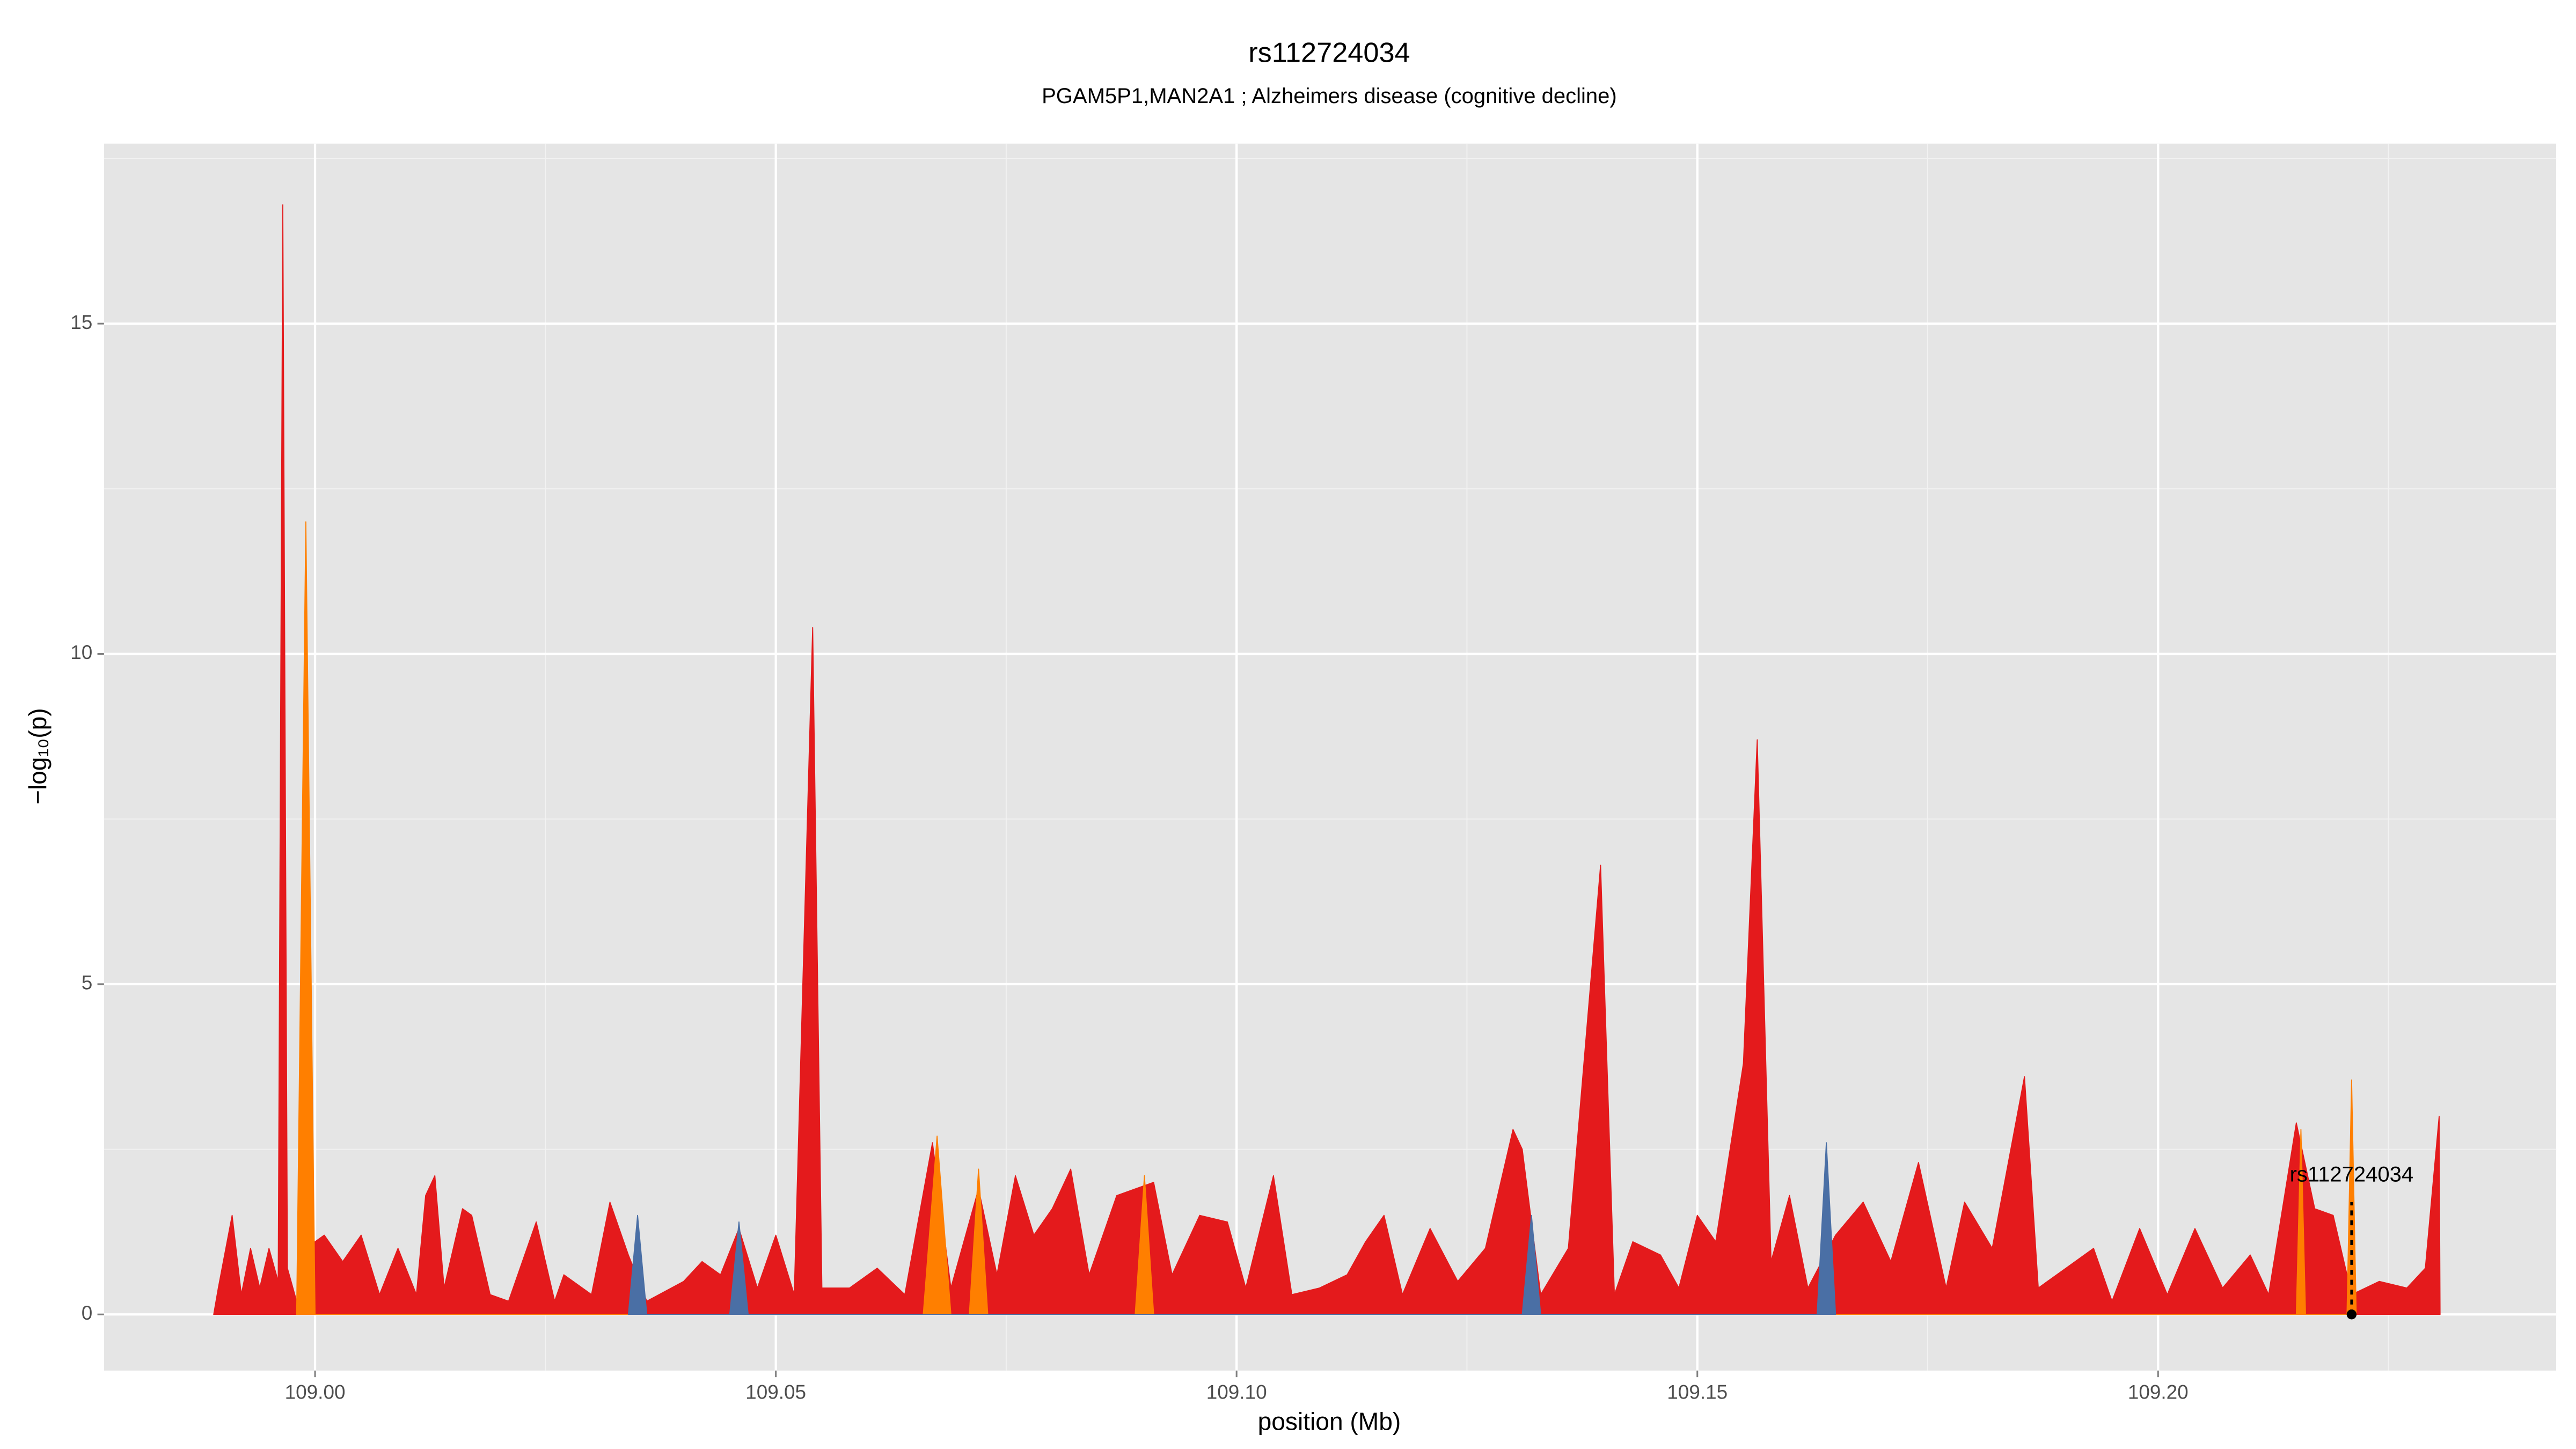 This screenshot has width=2576, height=1449. I want to click on y-axis-label: −log₁₀(p), so click(38, 756).